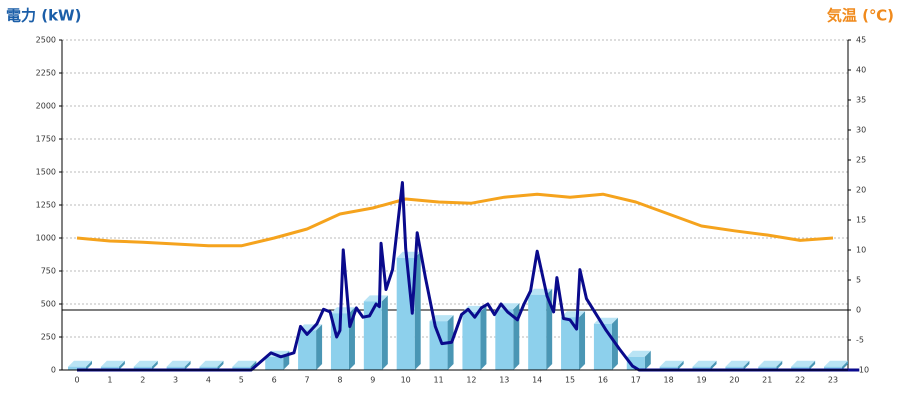 The height and width of the screenshot is (400, 900). Describe the element at coordinates (48, 271) in the screenshot. I see `y-tick-label: 750` at that location.